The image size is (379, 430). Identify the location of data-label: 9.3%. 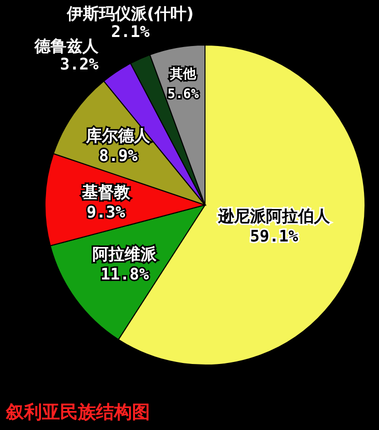
(106, 212).